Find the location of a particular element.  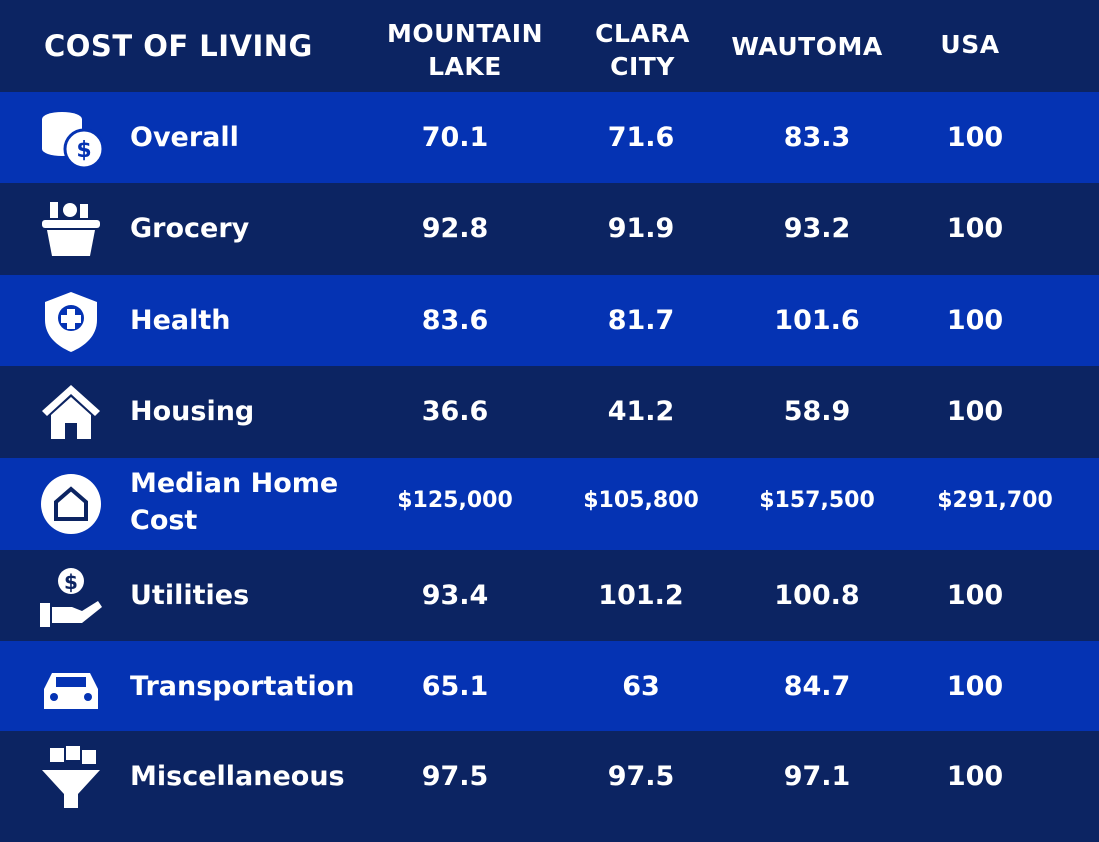

cell-value: 83.6 is located at coordinates (455, 320).